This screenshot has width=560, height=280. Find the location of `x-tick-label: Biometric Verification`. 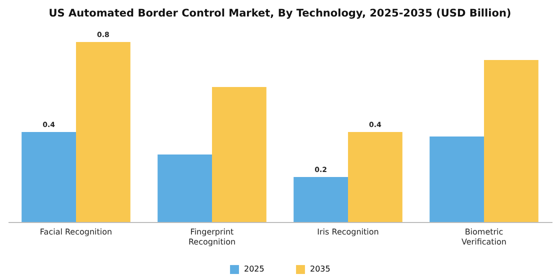

x-tick-label: Biometric Verification is located at coordinates (484, 237).